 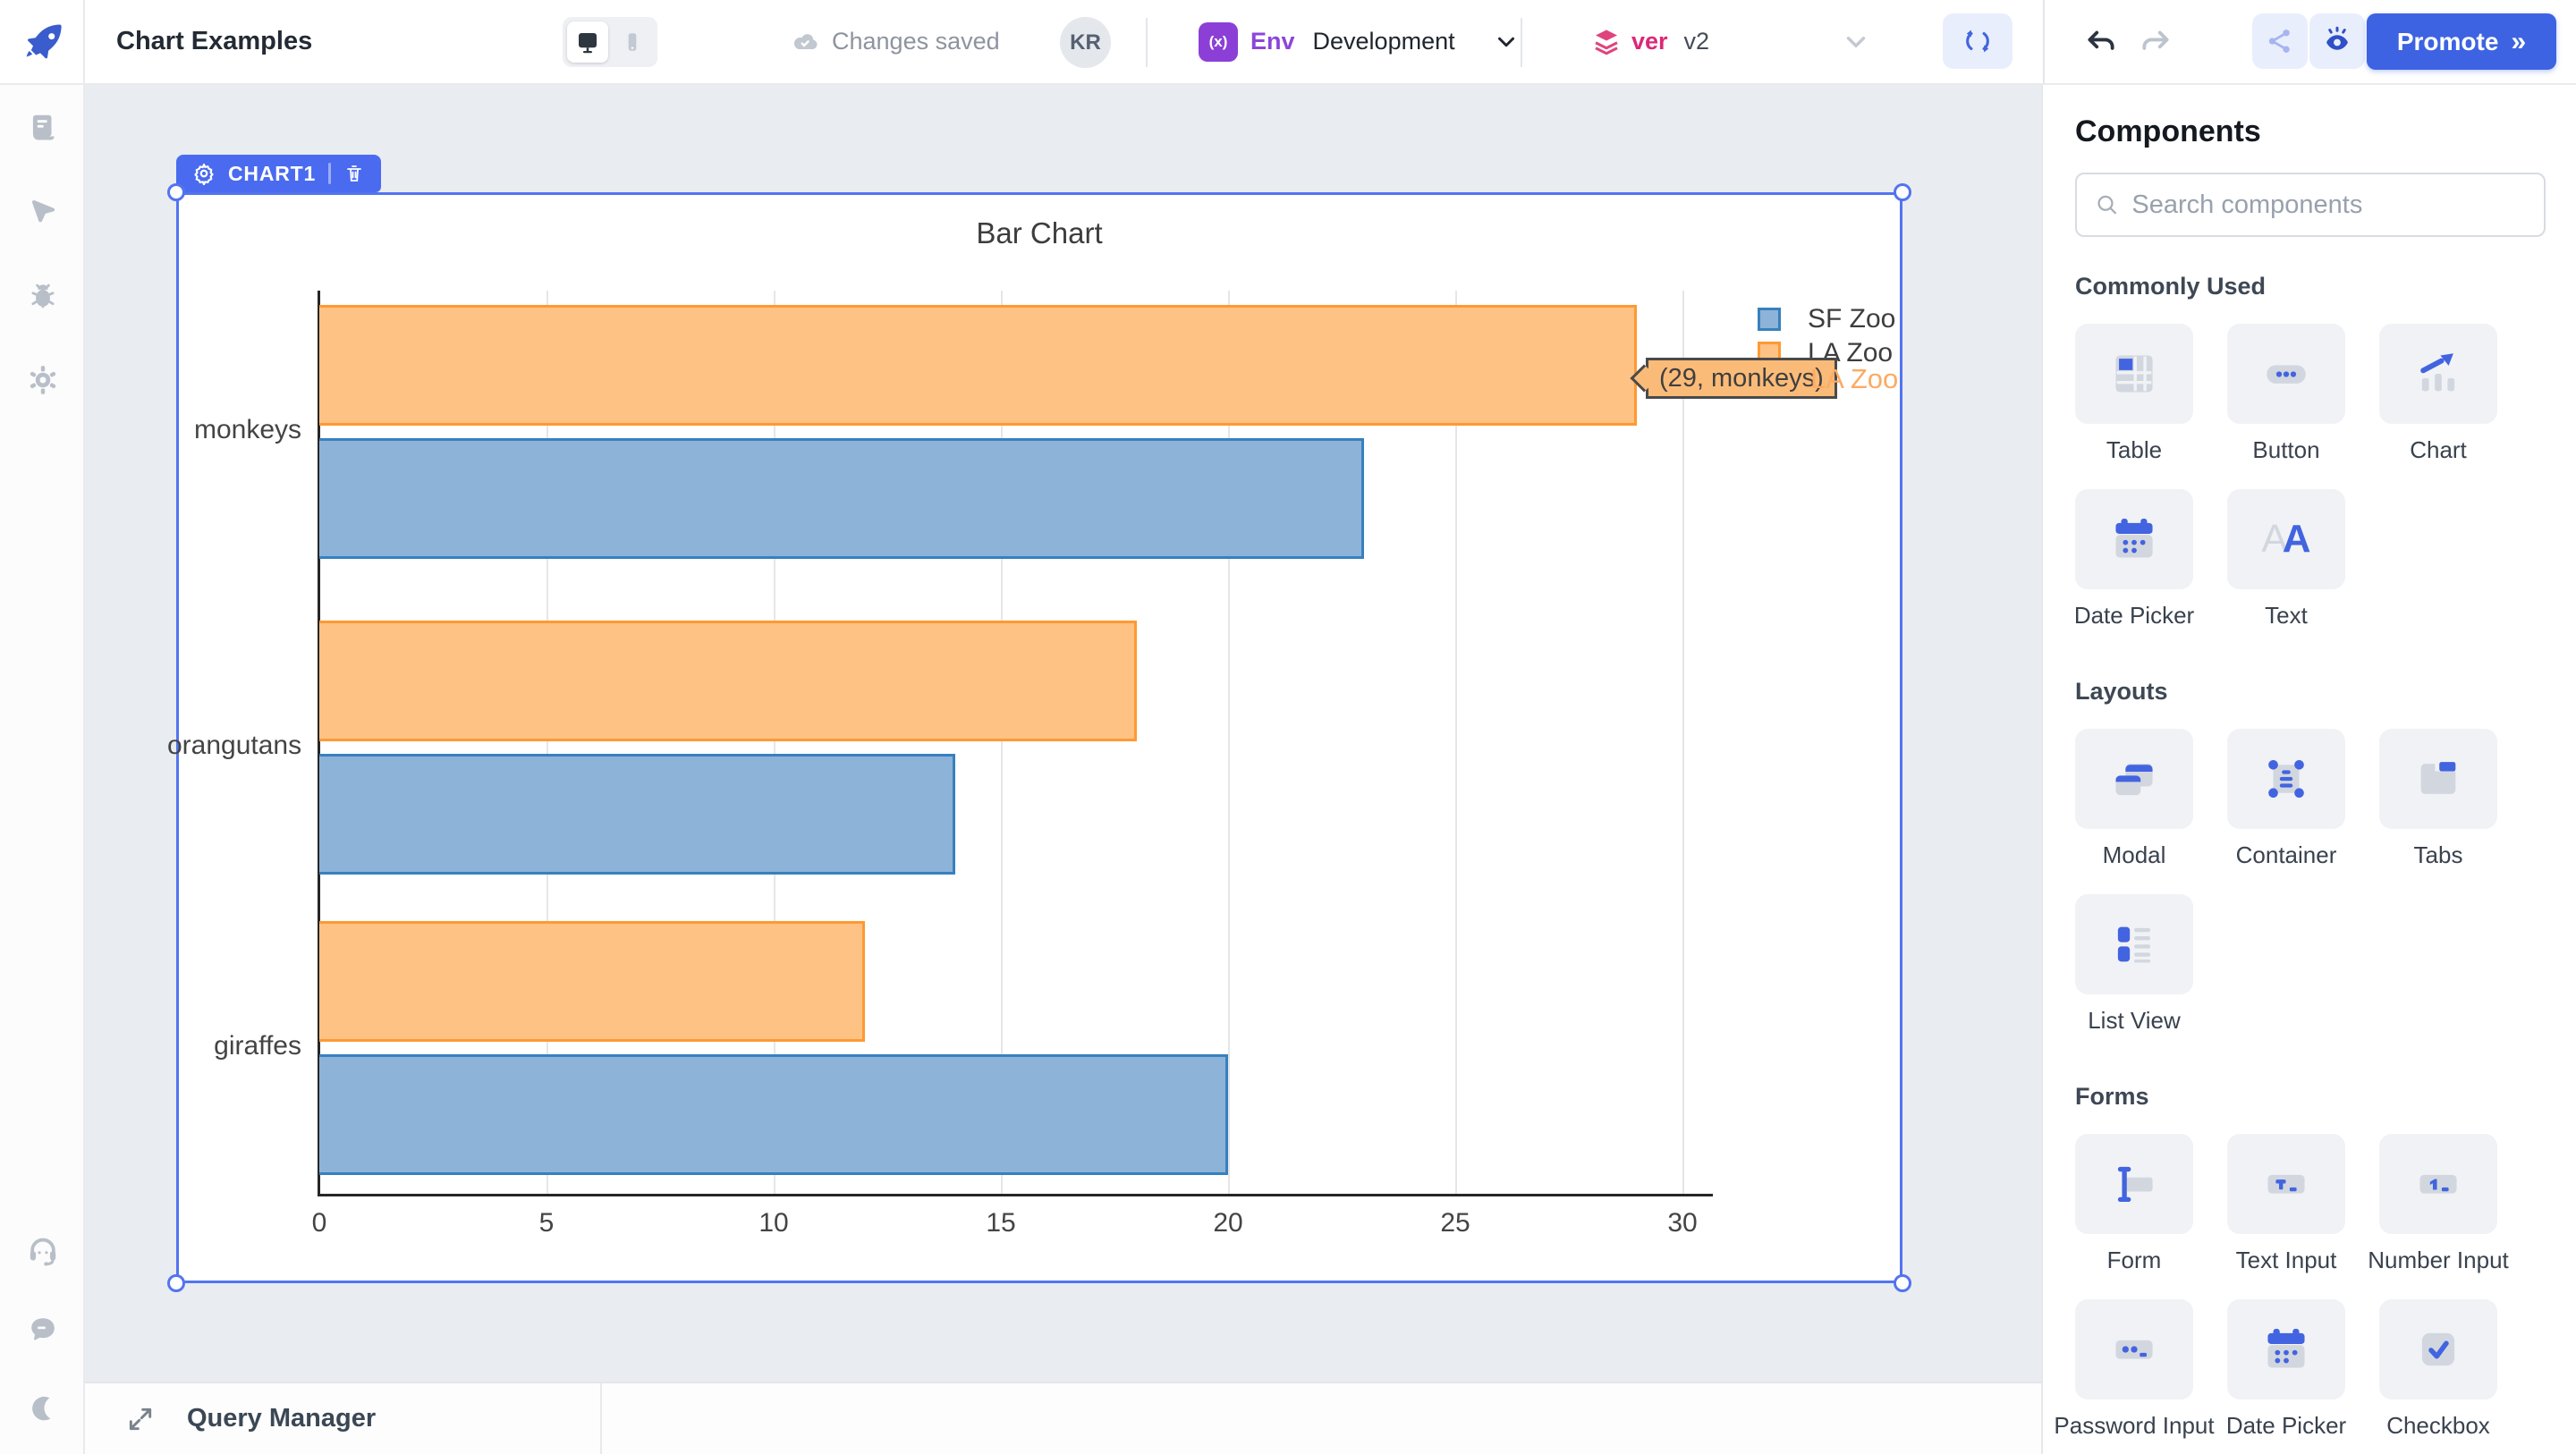 What do you see at coordinates (2438, 374) in the screenshot?
I see `chart-icon` at bounding box center [2438, 374].